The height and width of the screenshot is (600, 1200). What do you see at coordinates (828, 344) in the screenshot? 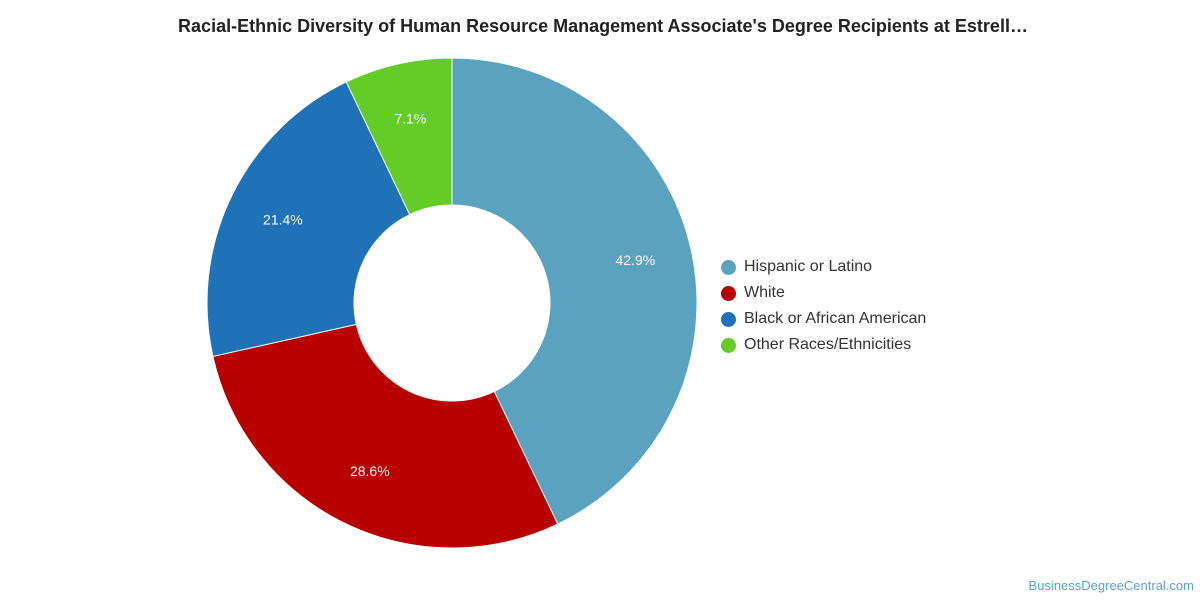
I see `legend-label: Other Races/Ethnicities` at bounding box center [828, 344].